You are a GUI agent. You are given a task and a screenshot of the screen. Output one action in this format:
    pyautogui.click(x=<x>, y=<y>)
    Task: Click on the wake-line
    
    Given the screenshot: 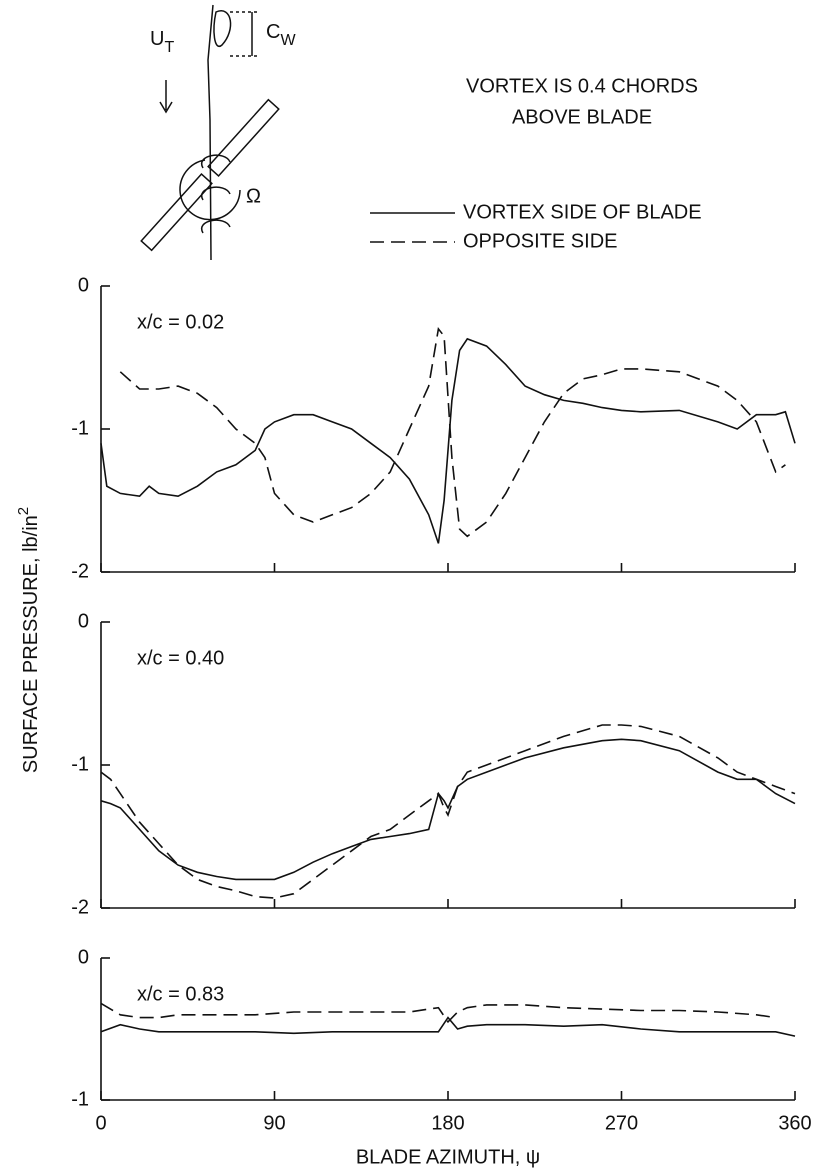 What is the action you would take?
    pyautogui.click(x=210, y=132)
    